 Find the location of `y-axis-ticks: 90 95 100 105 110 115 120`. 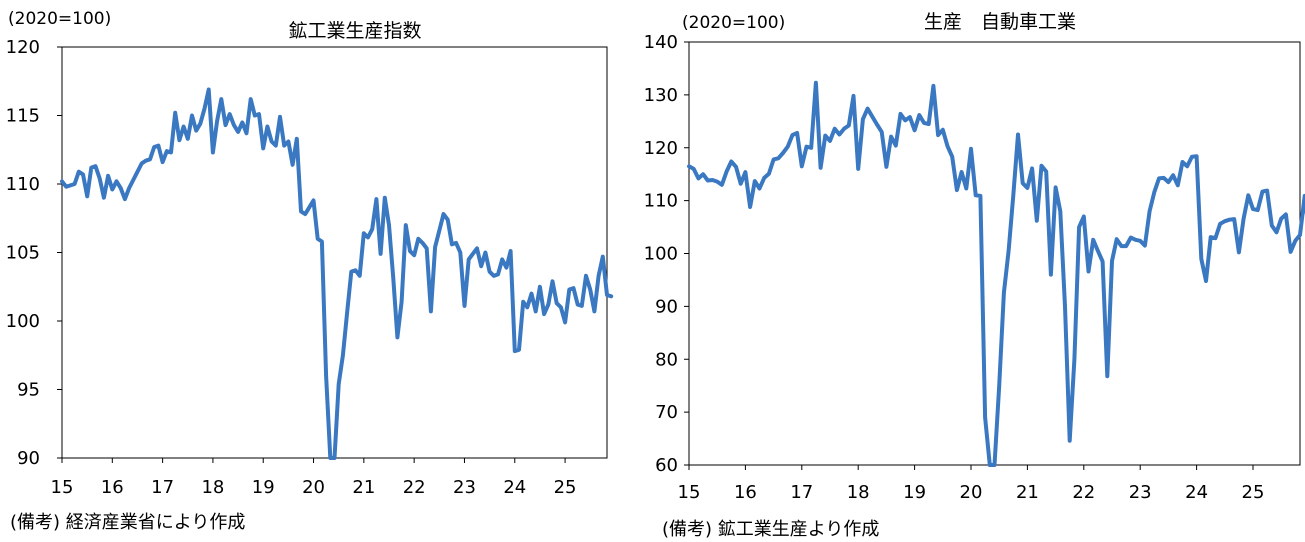

y-axis-ticks: 90 95 100 105 110 115 120 is located at coordinates (34, 253).